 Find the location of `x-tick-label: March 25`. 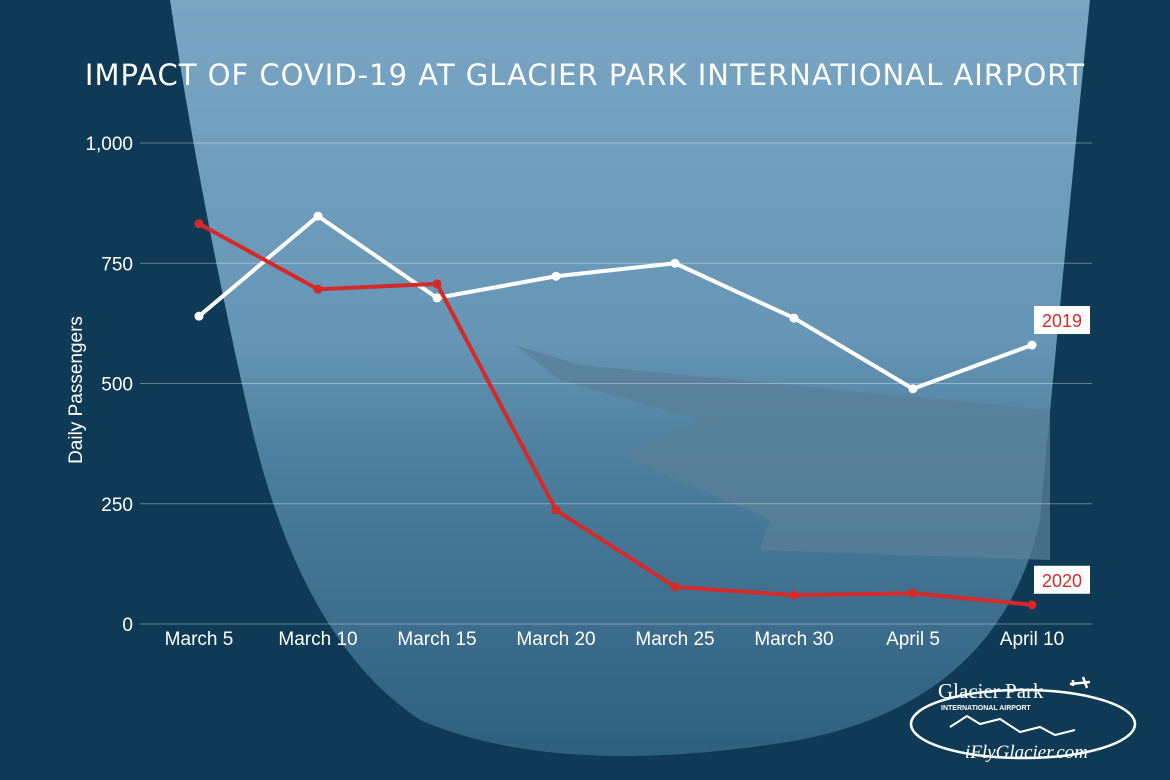

x-tick-label: March 25 is located at coordinates (674, 639).